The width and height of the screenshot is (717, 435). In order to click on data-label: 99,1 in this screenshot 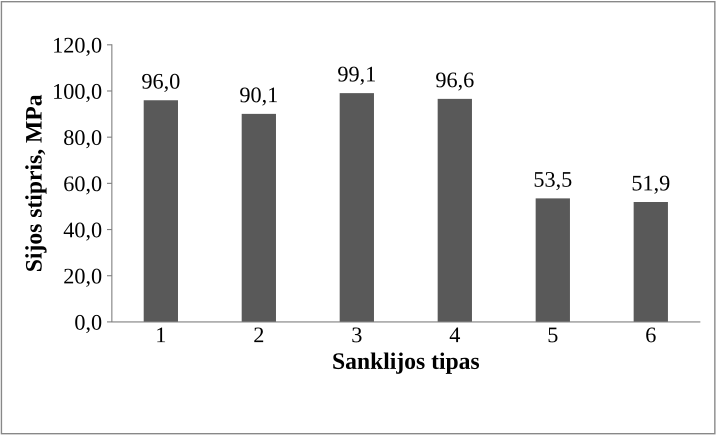, I will do `click(356, 75)`.